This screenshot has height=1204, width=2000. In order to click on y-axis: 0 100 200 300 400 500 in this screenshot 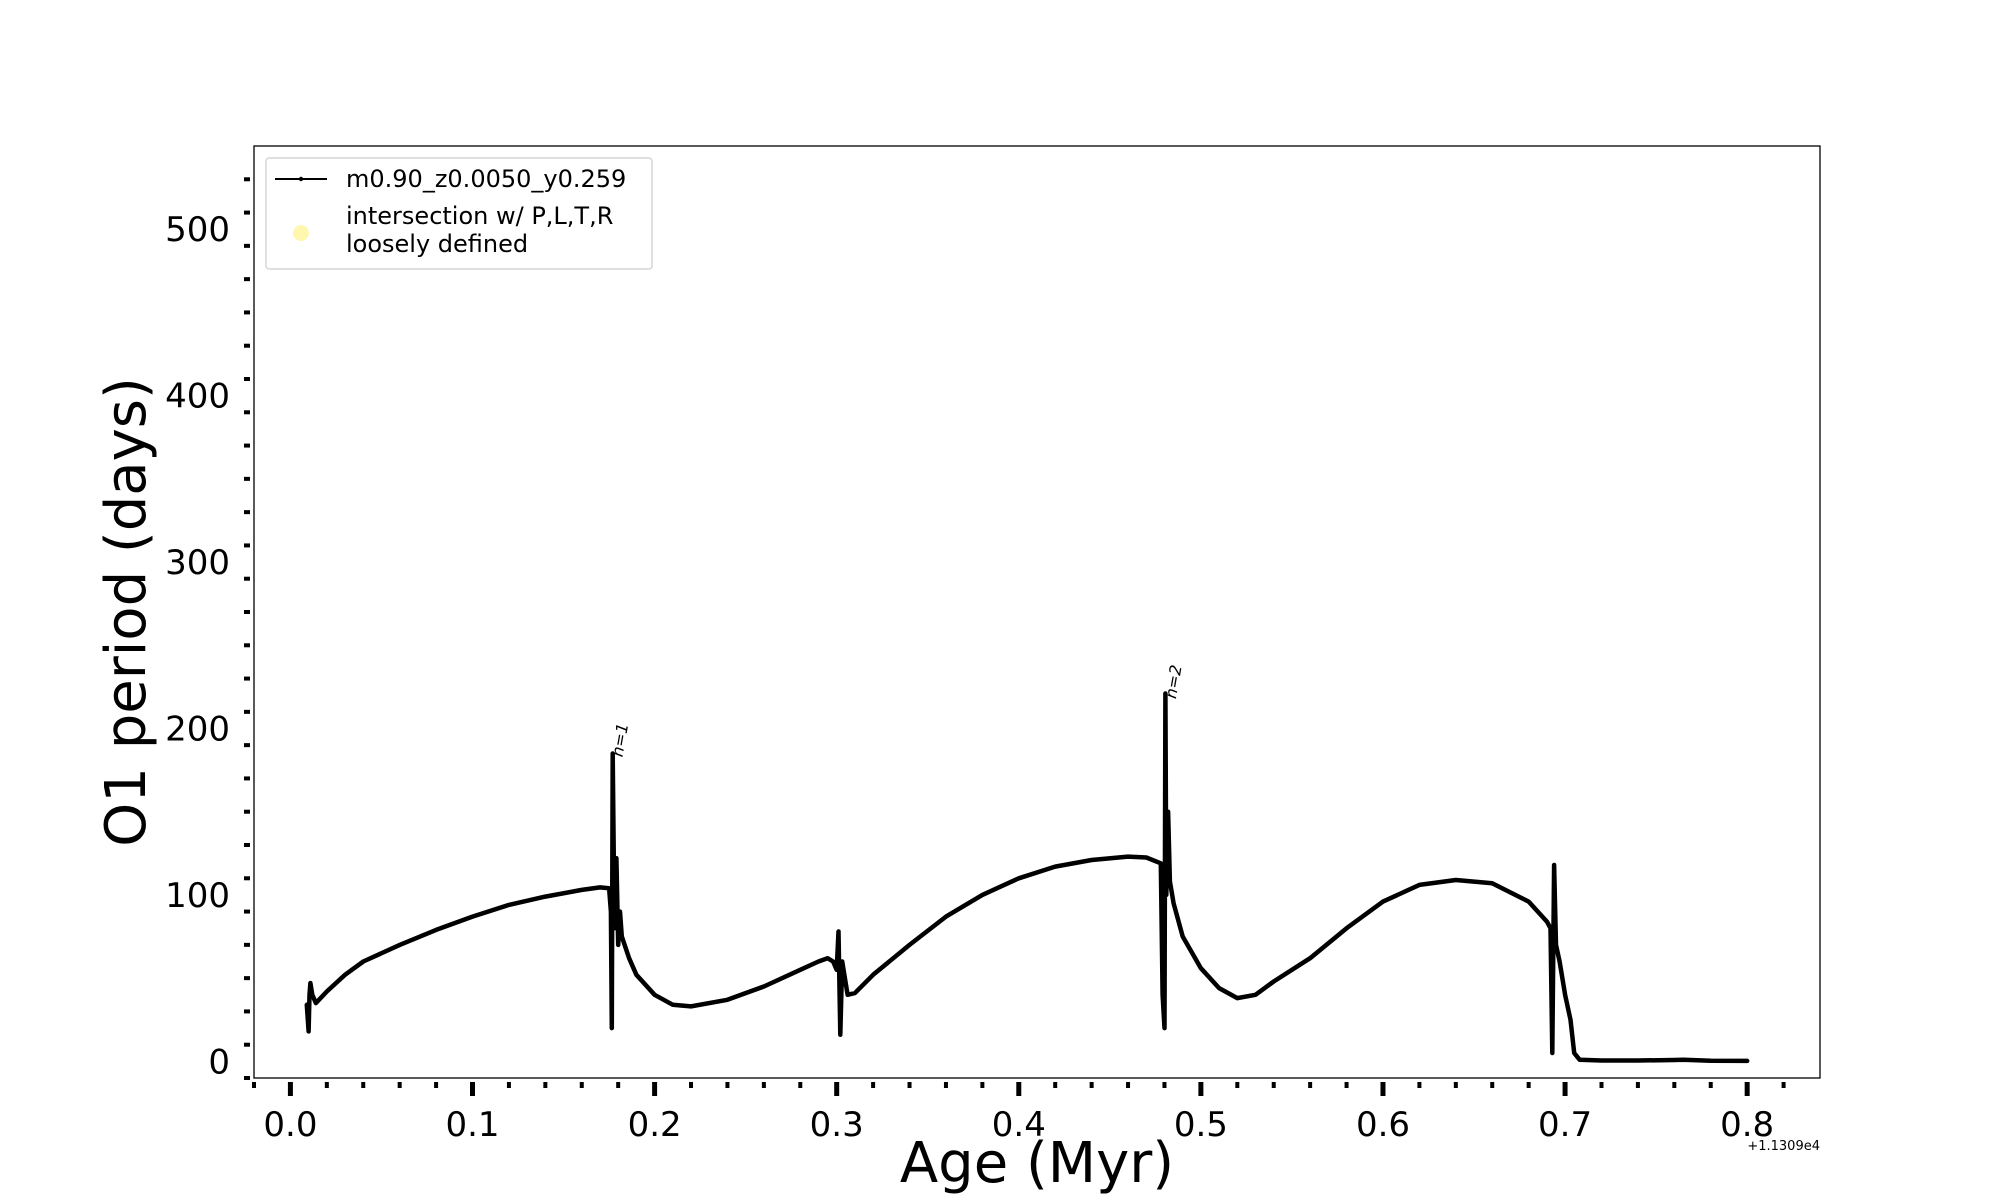, I will do `click(207, 629)`.